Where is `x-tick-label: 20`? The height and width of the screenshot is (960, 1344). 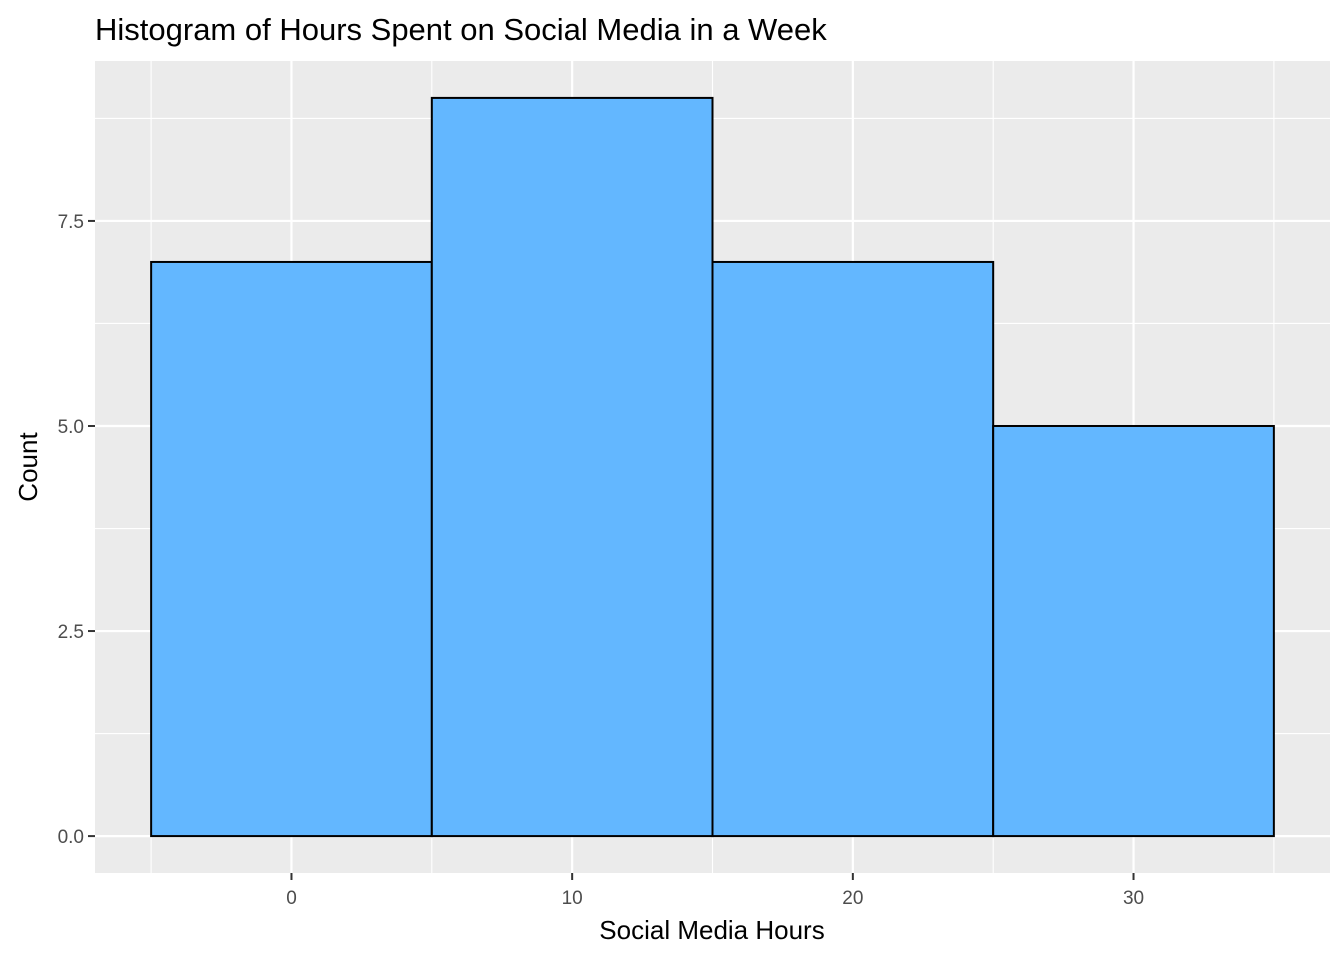
x-tick-label: 20 is located at coordinates (852, 898).